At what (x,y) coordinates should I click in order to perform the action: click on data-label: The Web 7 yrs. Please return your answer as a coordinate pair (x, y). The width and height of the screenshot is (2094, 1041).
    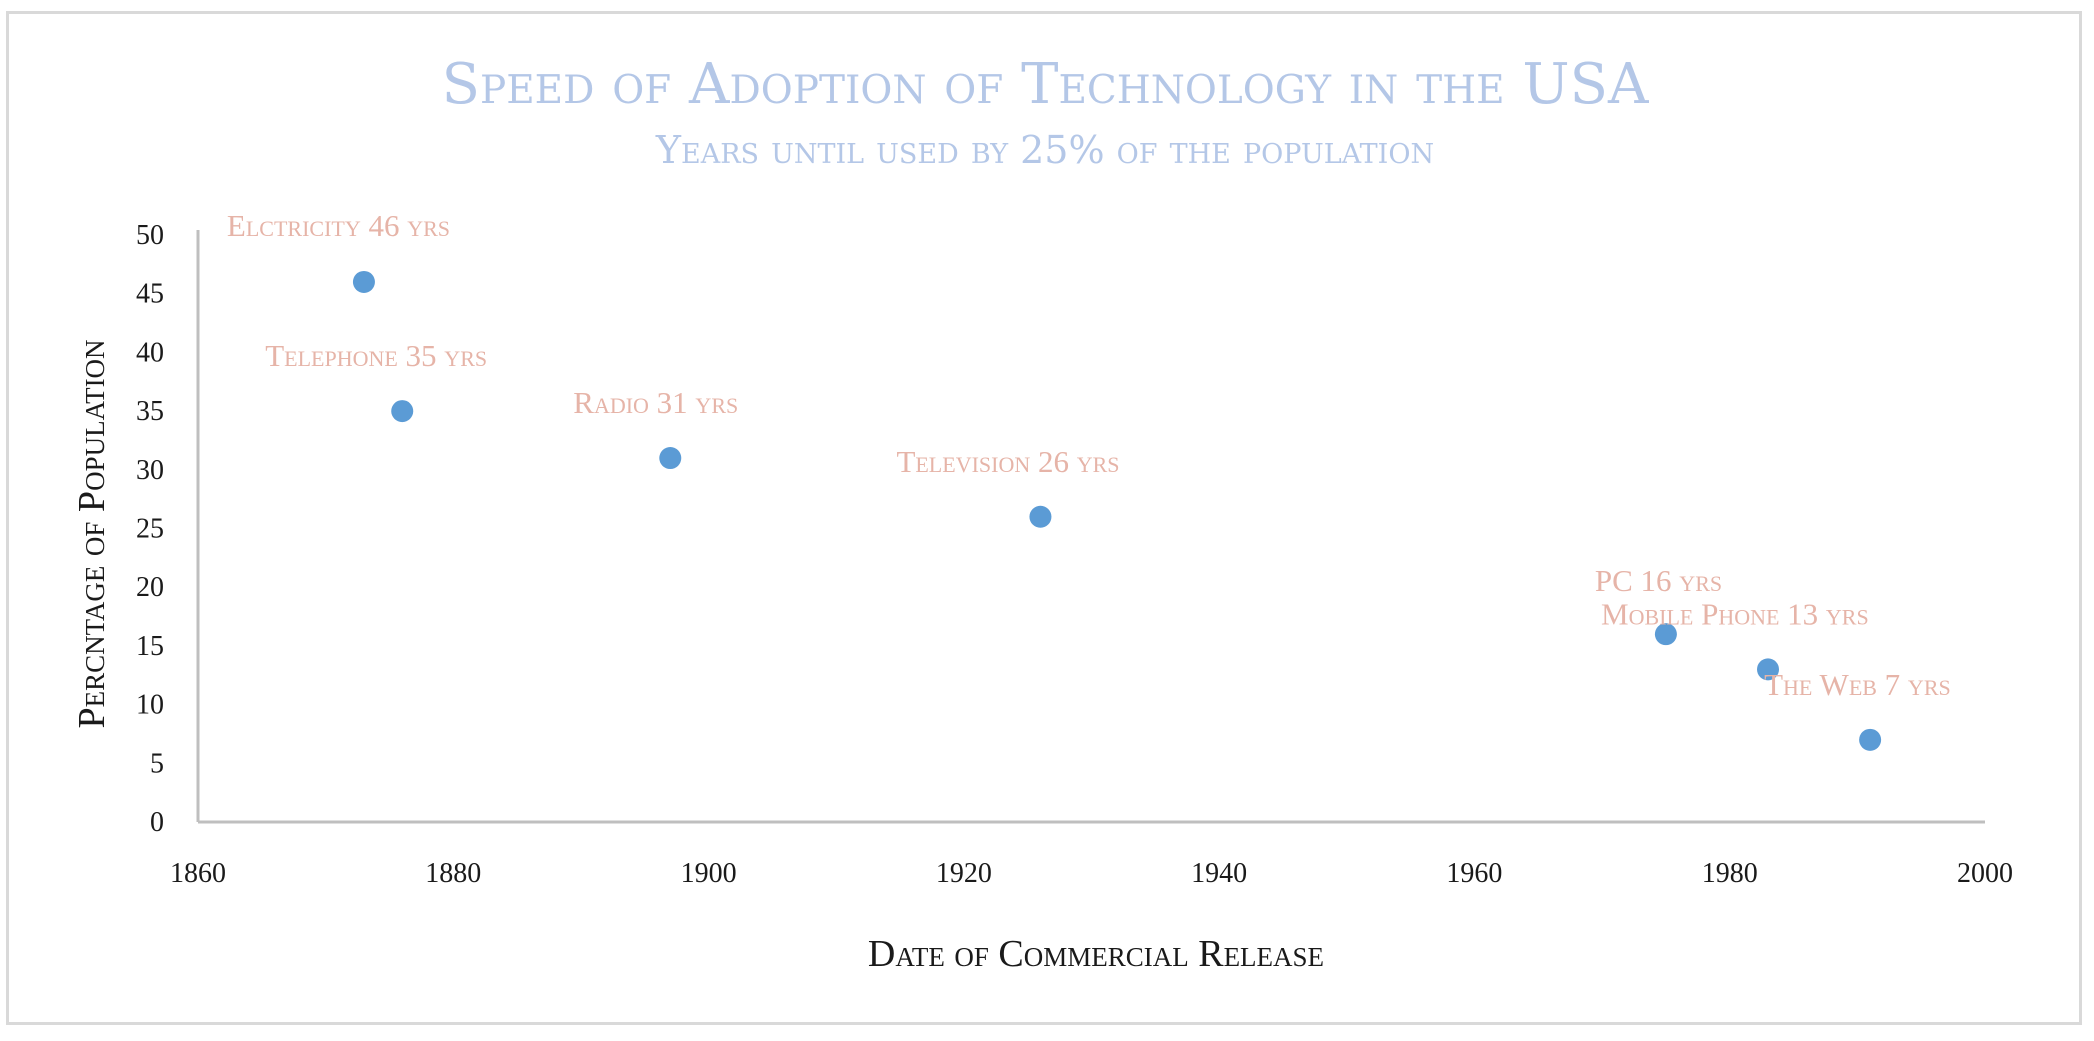
    Looking at the image, I should click on (1857, 684).